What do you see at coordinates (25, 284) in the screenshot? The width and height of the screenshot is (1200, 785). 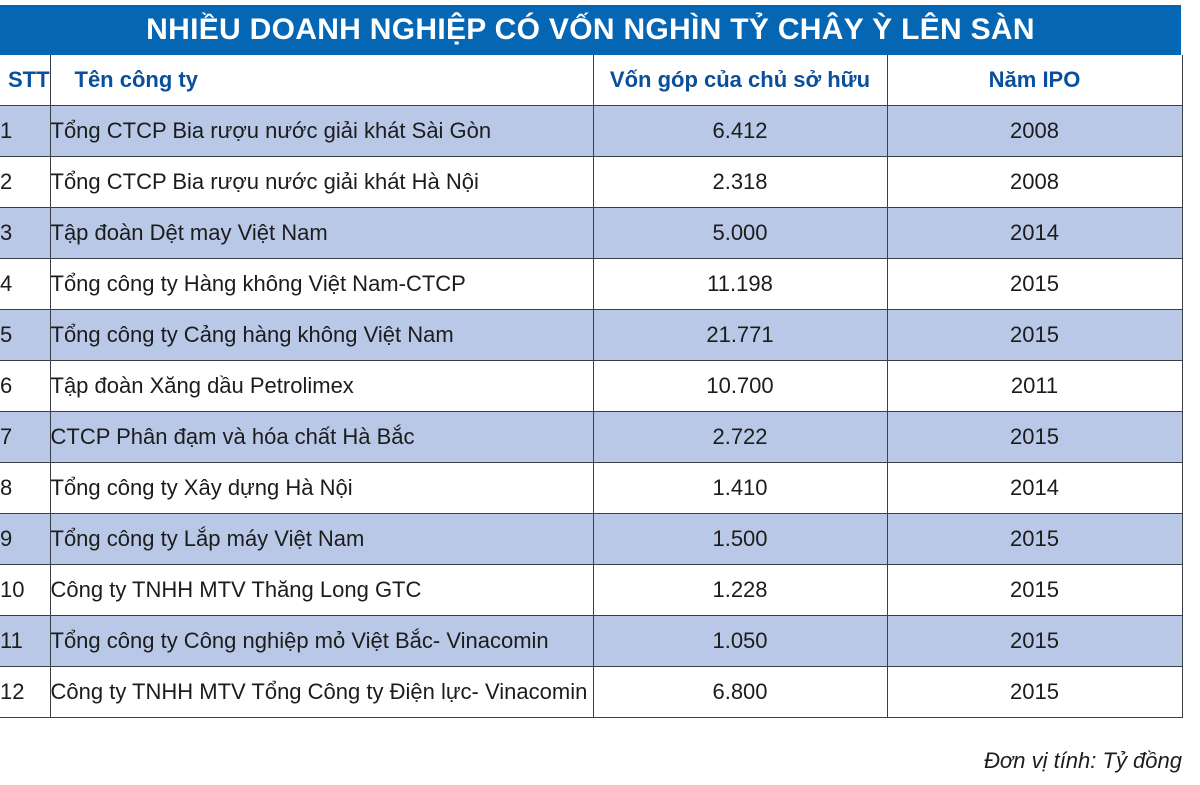 I see `cell-stt: 4` at bounding box center [25, 284].